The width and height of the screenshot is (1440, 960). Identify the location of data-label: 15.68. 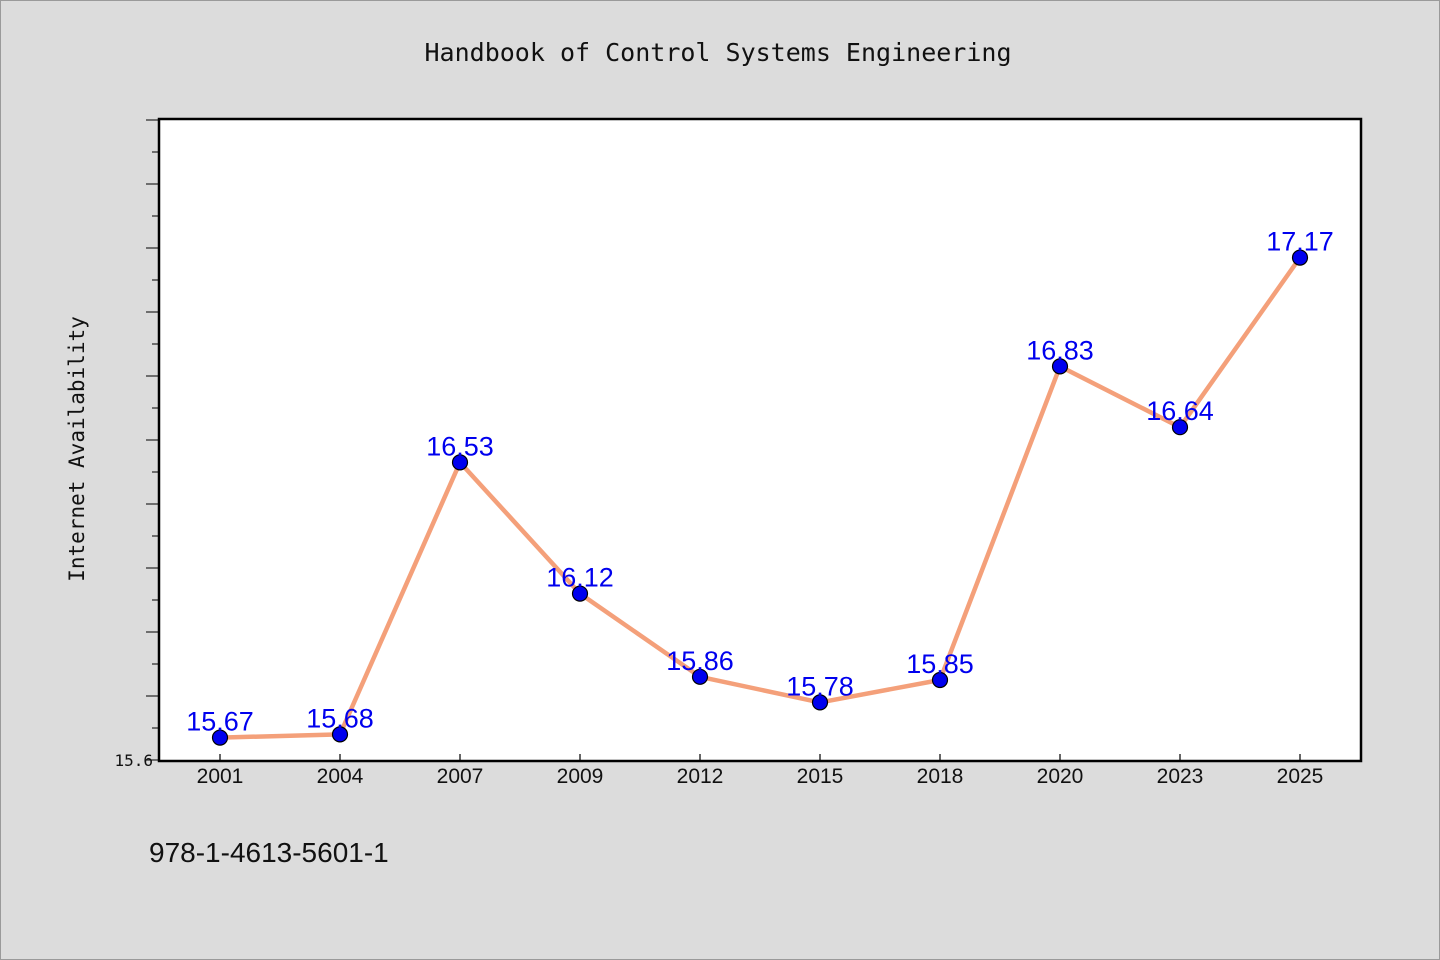
(340, 718).